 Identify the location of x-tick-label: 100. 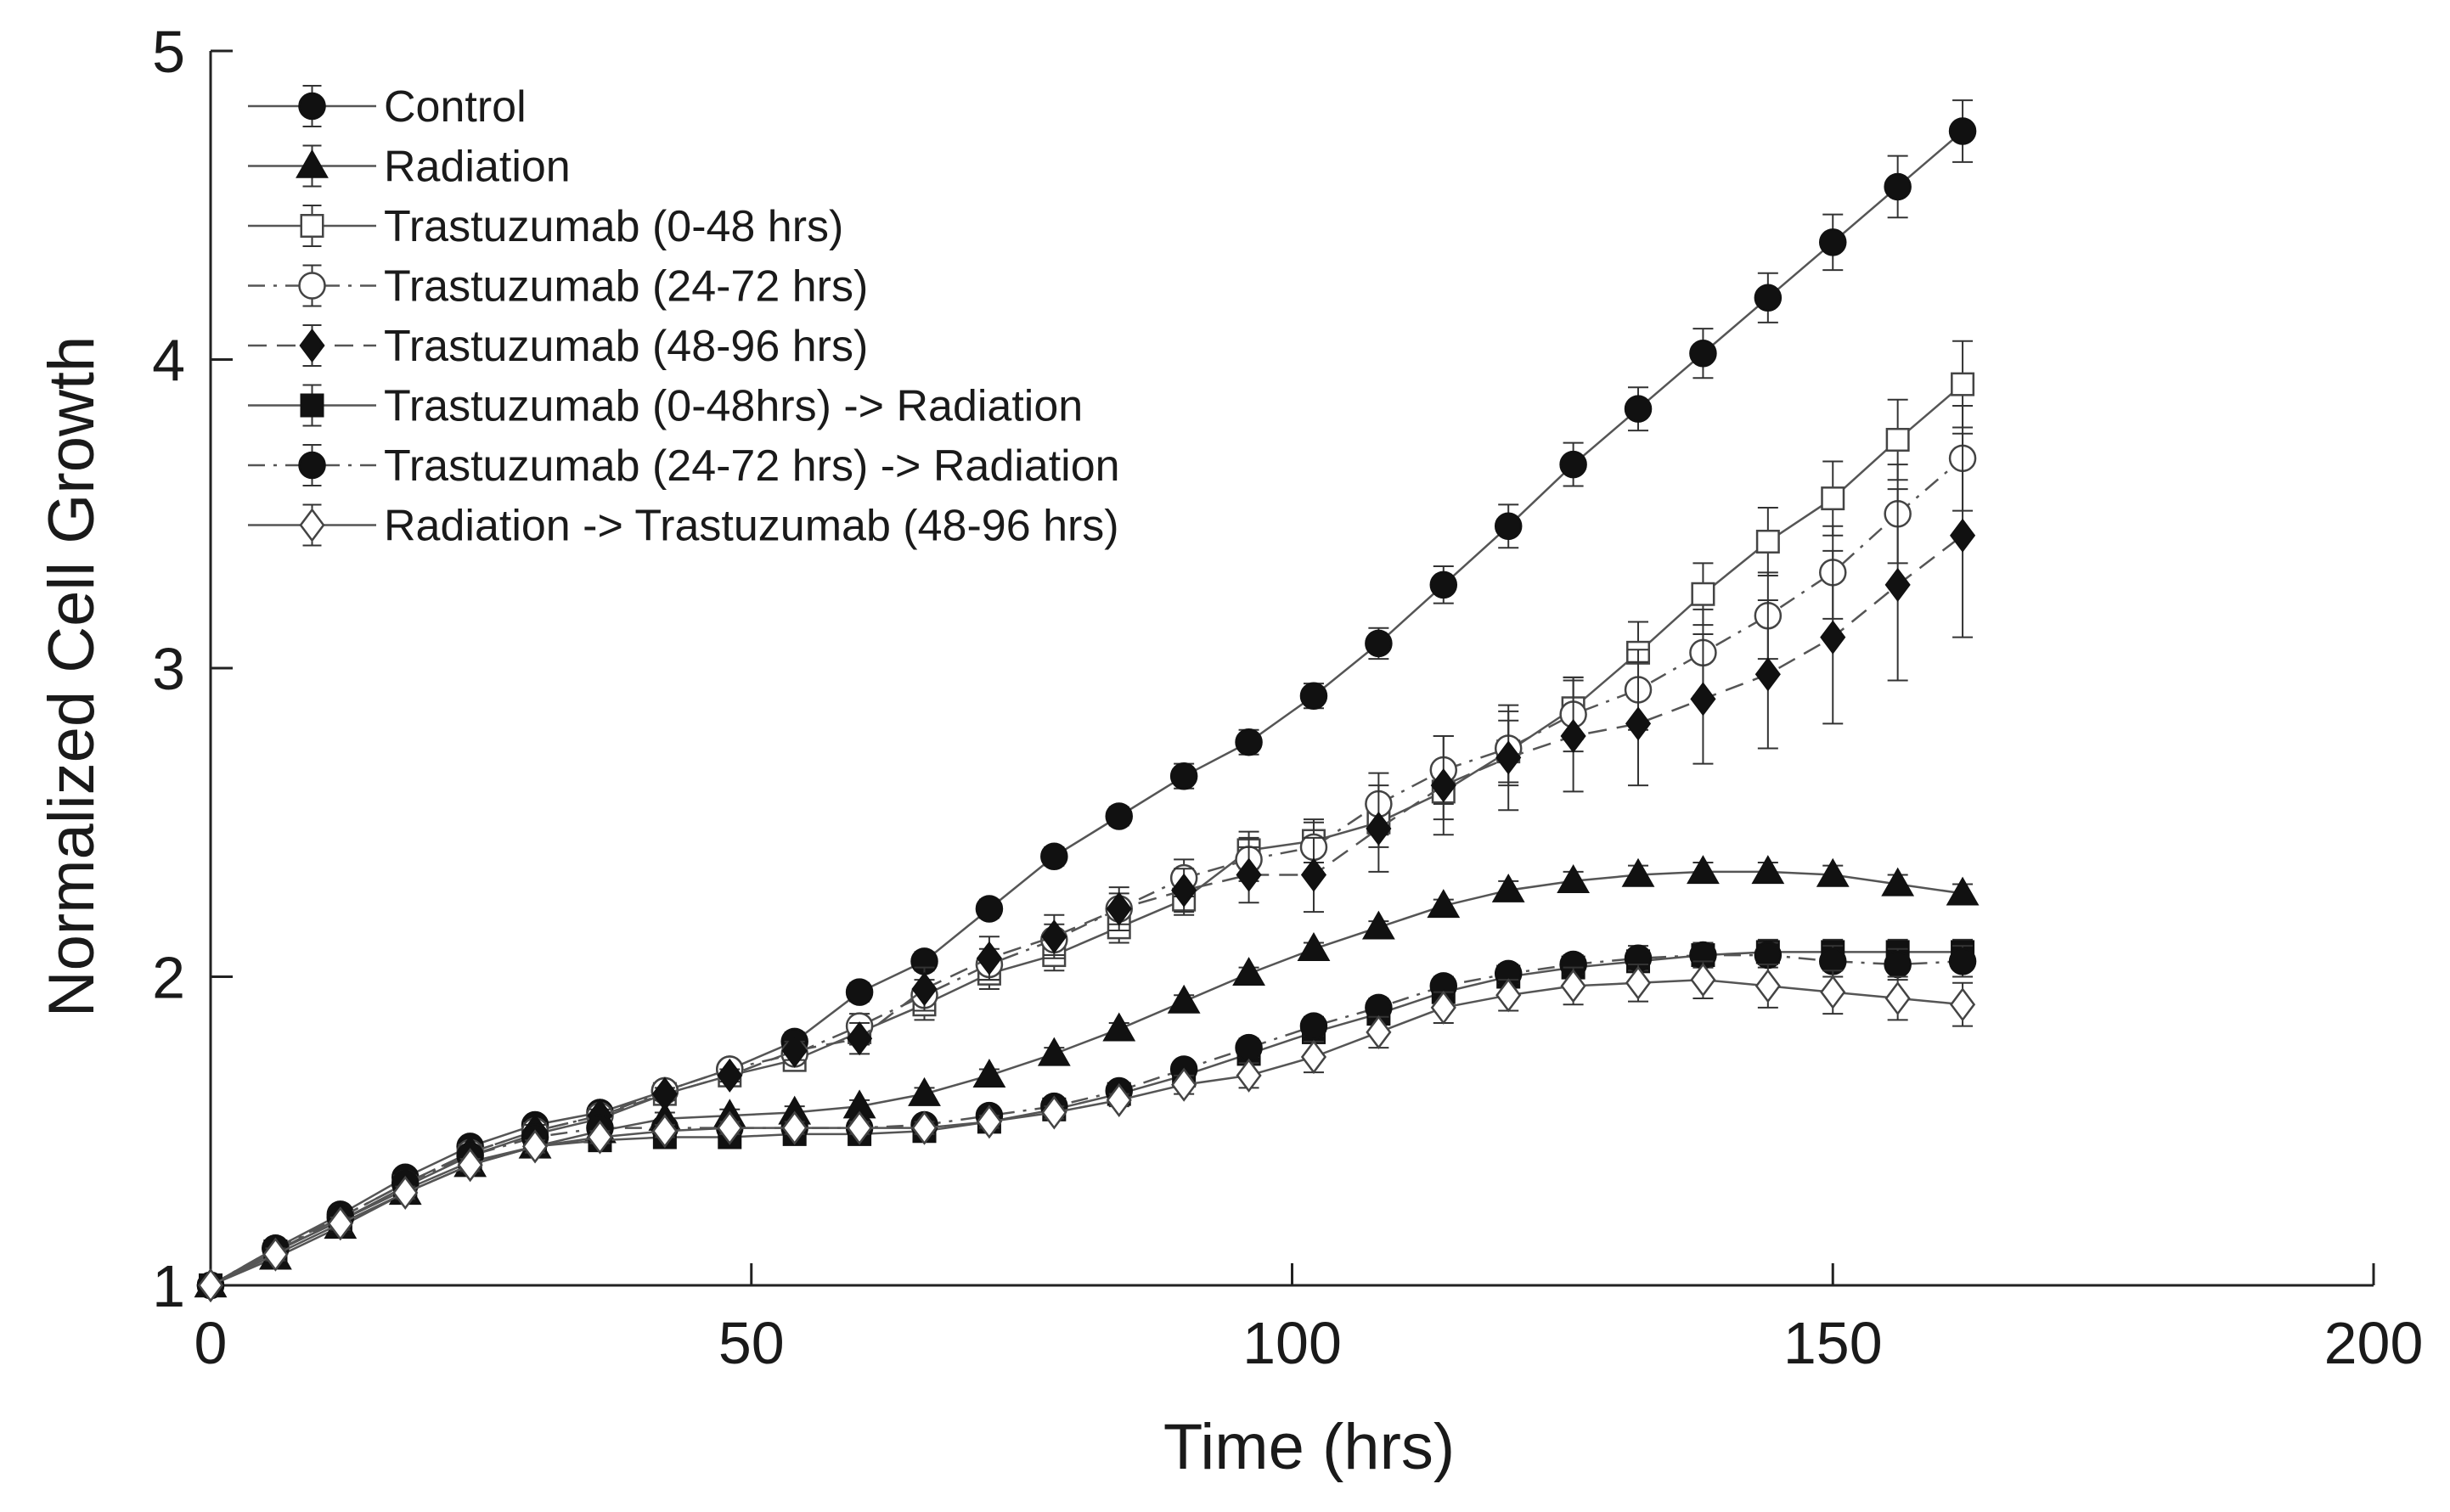
(1292, 1343).